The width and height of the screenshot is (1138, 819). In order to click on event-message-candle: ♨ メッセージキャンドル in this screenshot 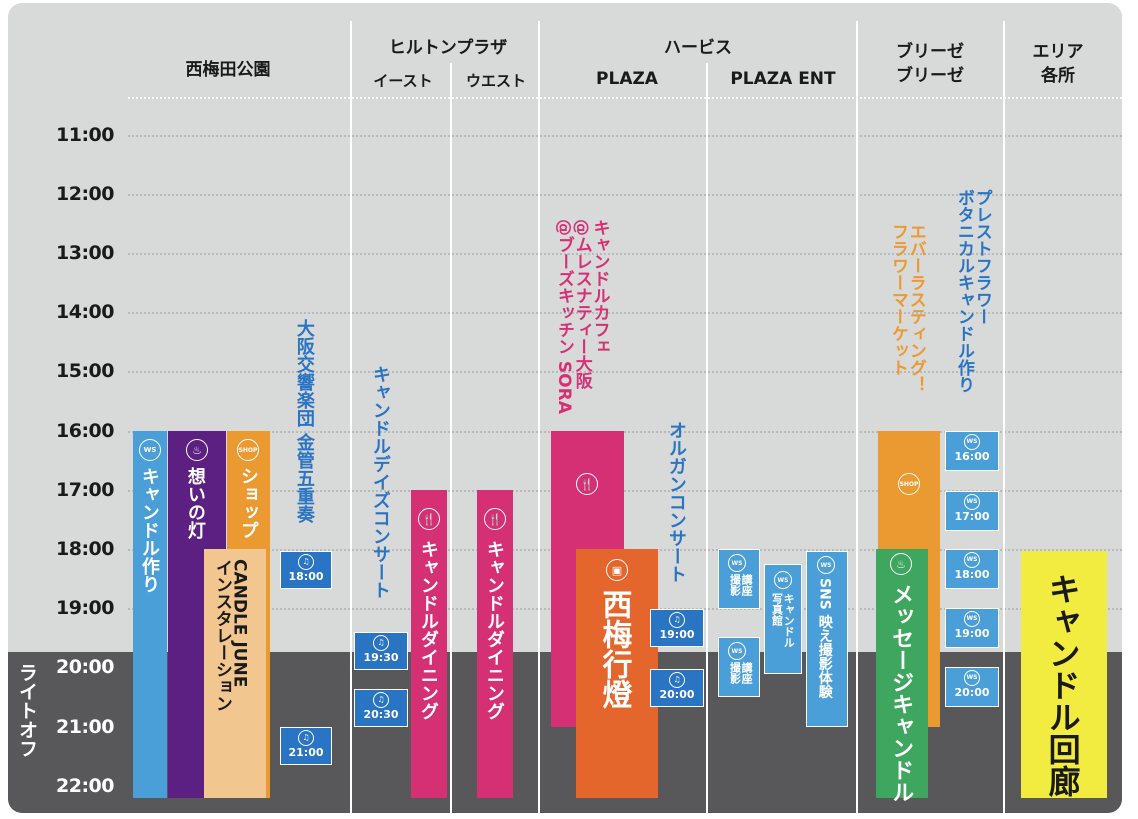, I will do `click(902, 676)`.